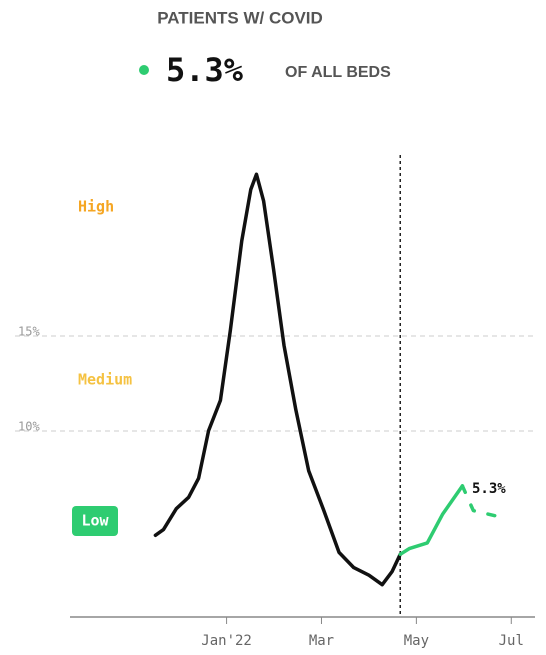 The image size is (546, 655). I want to click on x-tick-label: May, so click(416, 641).